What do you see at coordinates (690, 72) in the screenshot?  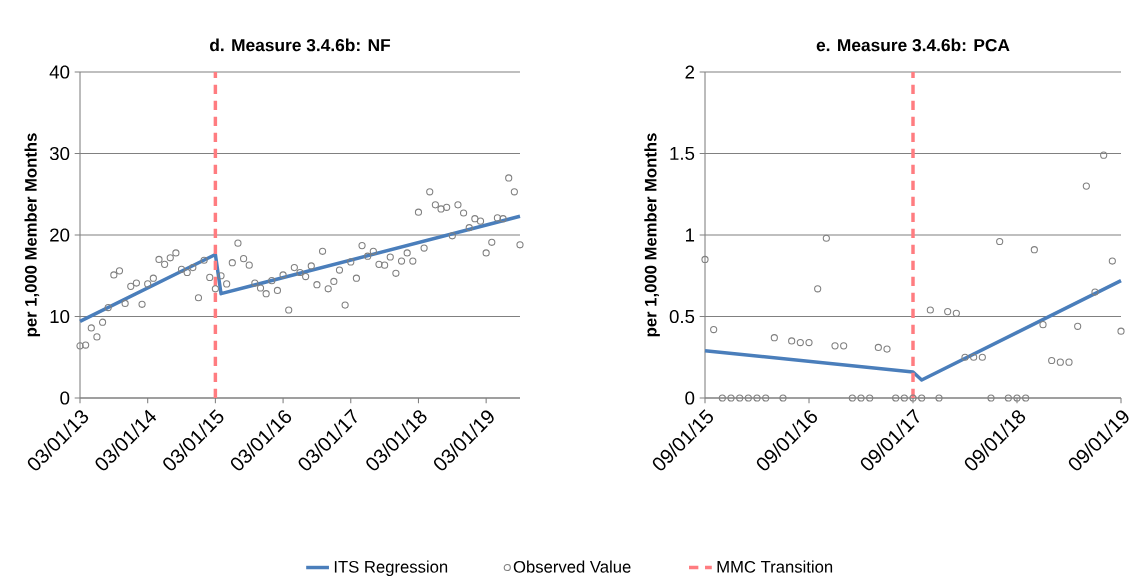 I see `y-tick-label: 2` at bounding box center [690, 72].